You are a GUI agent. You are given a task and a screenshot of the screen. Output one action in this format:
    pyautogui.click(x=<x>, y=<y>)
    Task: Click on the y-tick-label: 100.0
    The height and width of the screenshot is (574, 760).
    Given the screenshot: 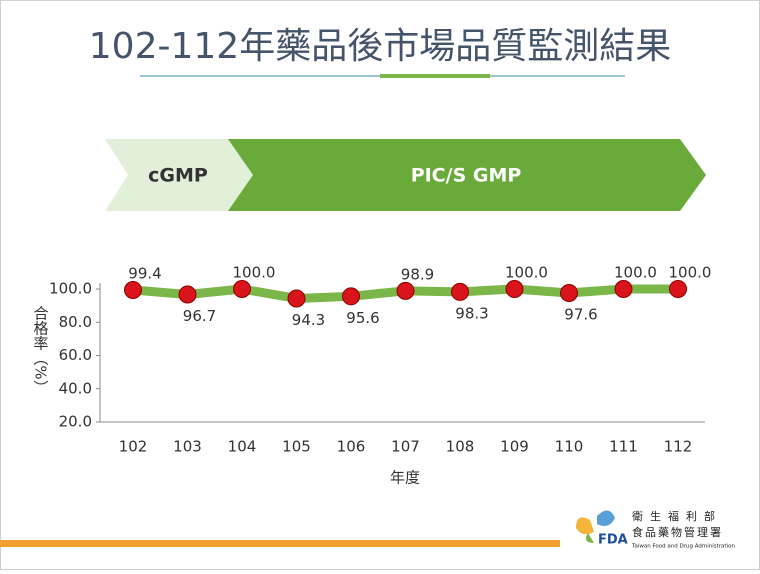 What is the action you would take?
    pyautogui.click(x=70, y=289)
    